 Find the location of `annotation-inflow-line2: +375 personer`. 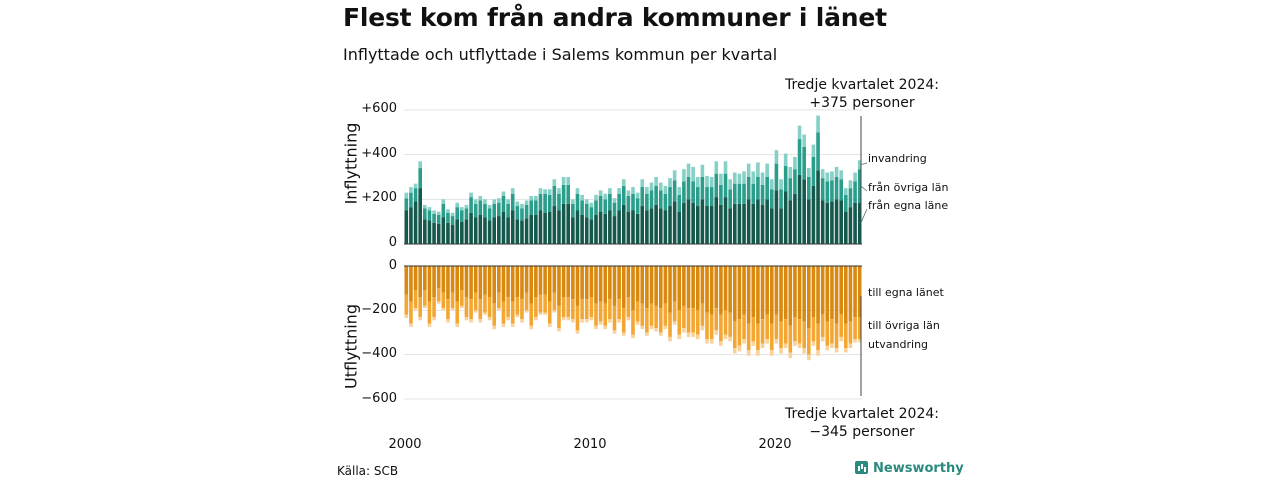

annotation-inflow-line2: +375 personer is located at coordinates (862, 103).